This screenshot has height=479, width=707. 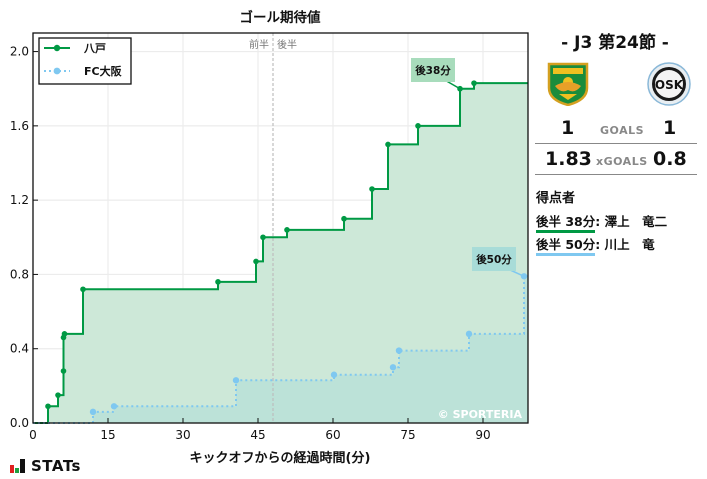 I want to click on x-tick-label: 60, so click(x=332, y=435).